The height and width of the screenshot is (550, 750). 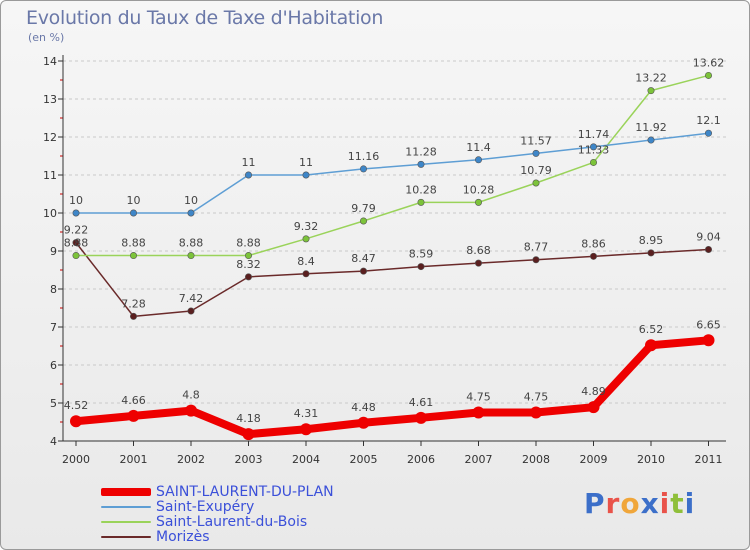 What do you see at coordinates (665, 503) in the screenshot?
I see `logo-letter: i` at bounding box center [665, 503].